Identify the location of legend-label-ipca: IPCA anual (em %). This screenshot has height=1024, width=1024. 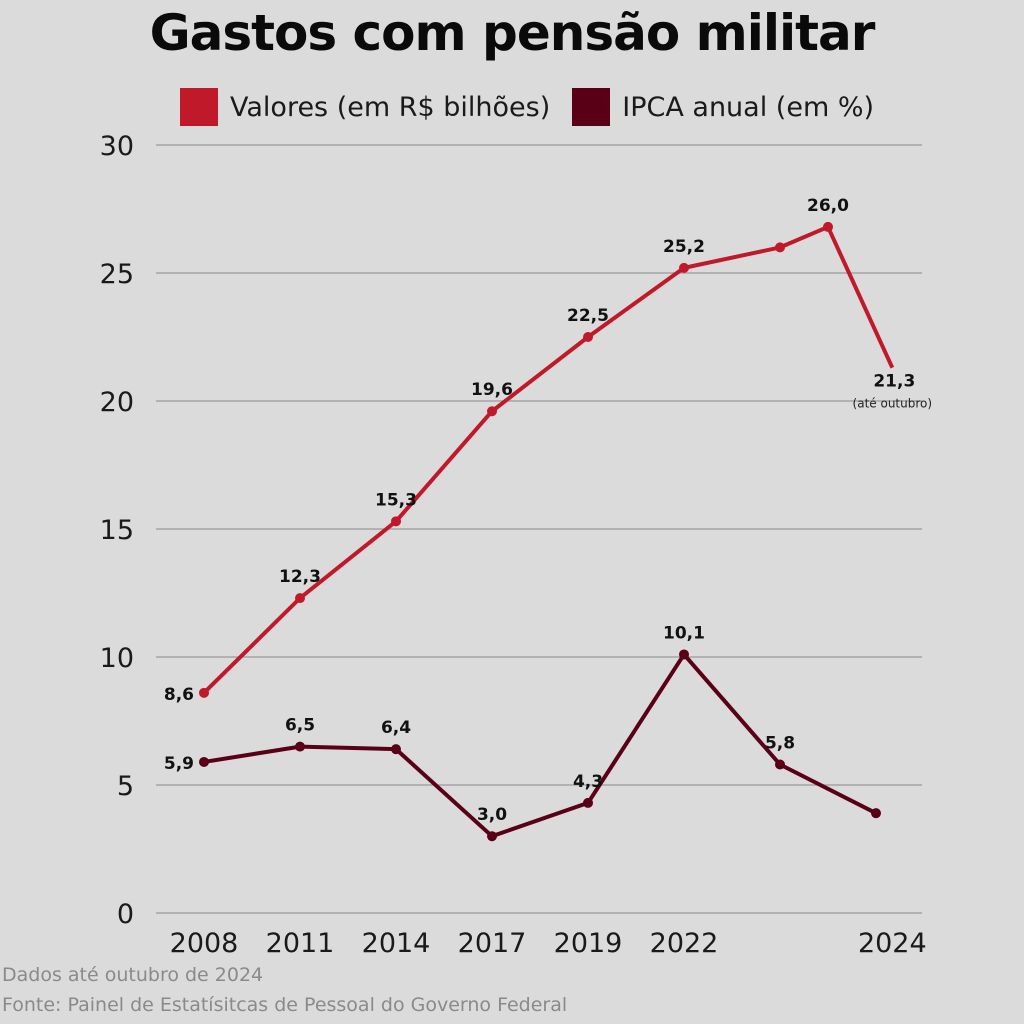
(748, 107).